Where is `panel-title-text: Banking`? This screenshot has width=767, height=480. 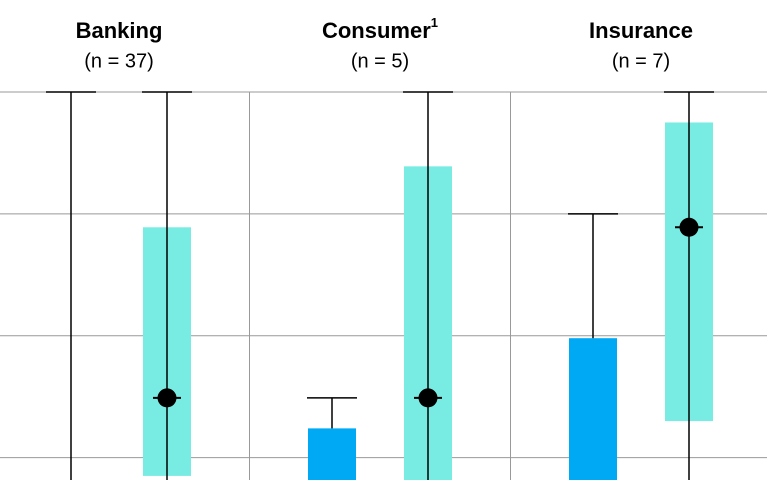
panel-title-text: Banking is located at coordinates (119, 30).